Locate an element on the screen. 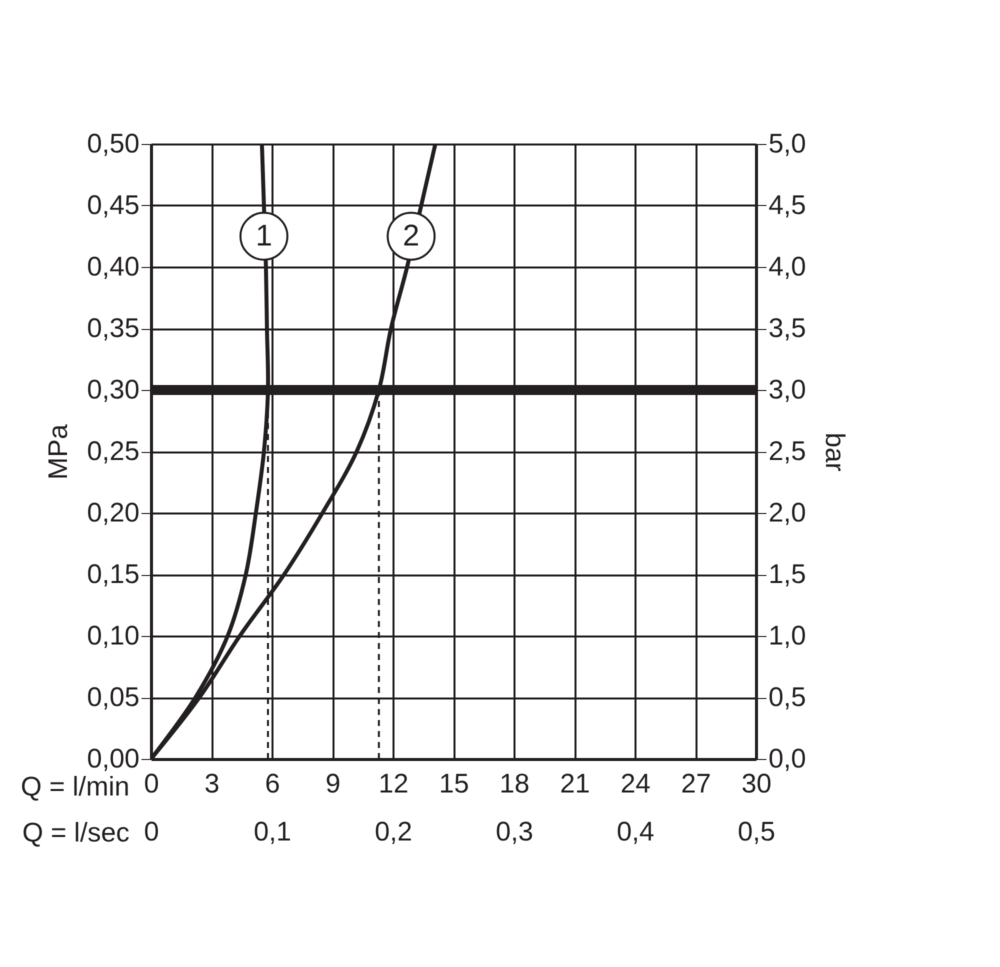 This screenshot has width=1000, height=967. y-tick-label: 0,00 is located at coordinates (113, 759).